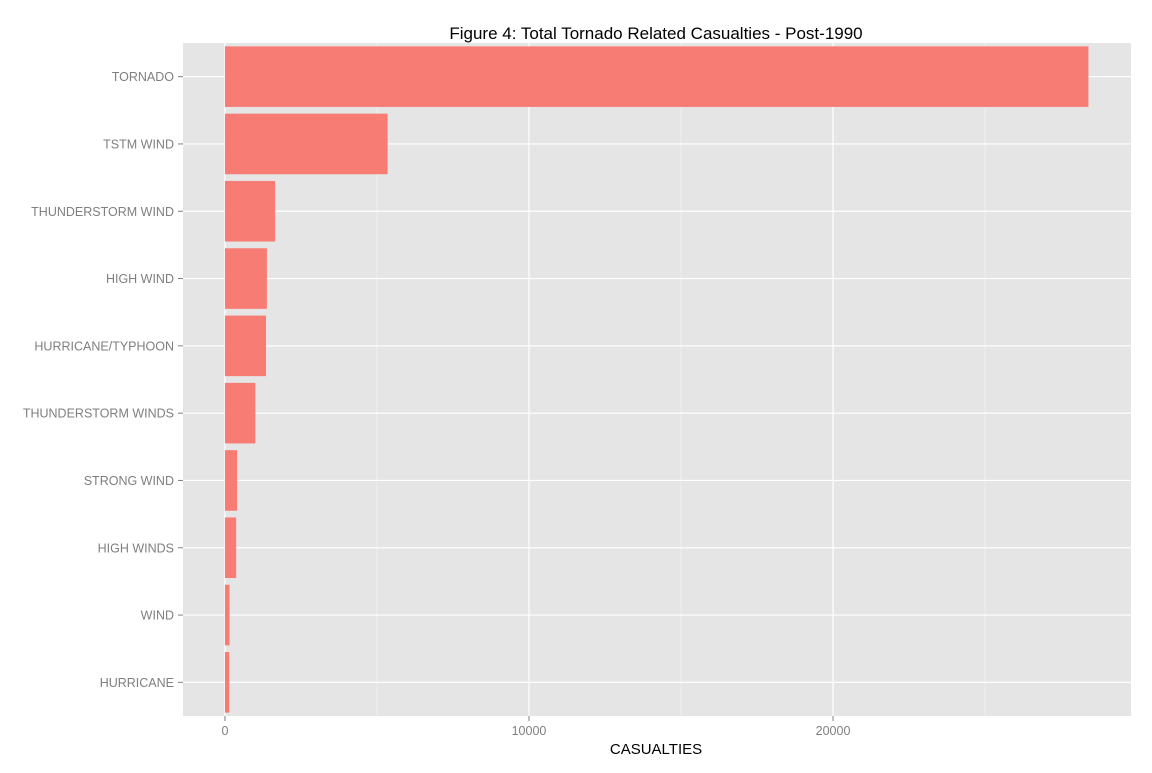 Image resolution: width=1152 pixels, height=773 pixels. I want to click on y-tick-label: THUNDERSTORM WIND, so click(102, 212).